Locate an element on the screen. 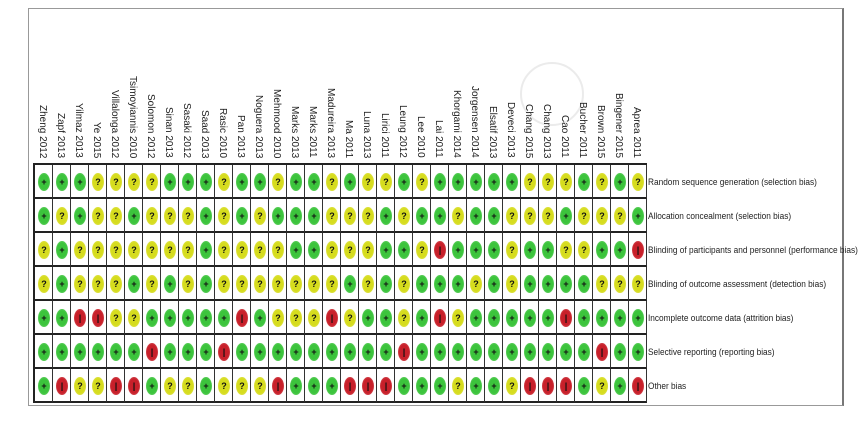 The height and width of the screenshot is (436, 859). study-label: Marks 2011 is located at coordinates (312, 132).